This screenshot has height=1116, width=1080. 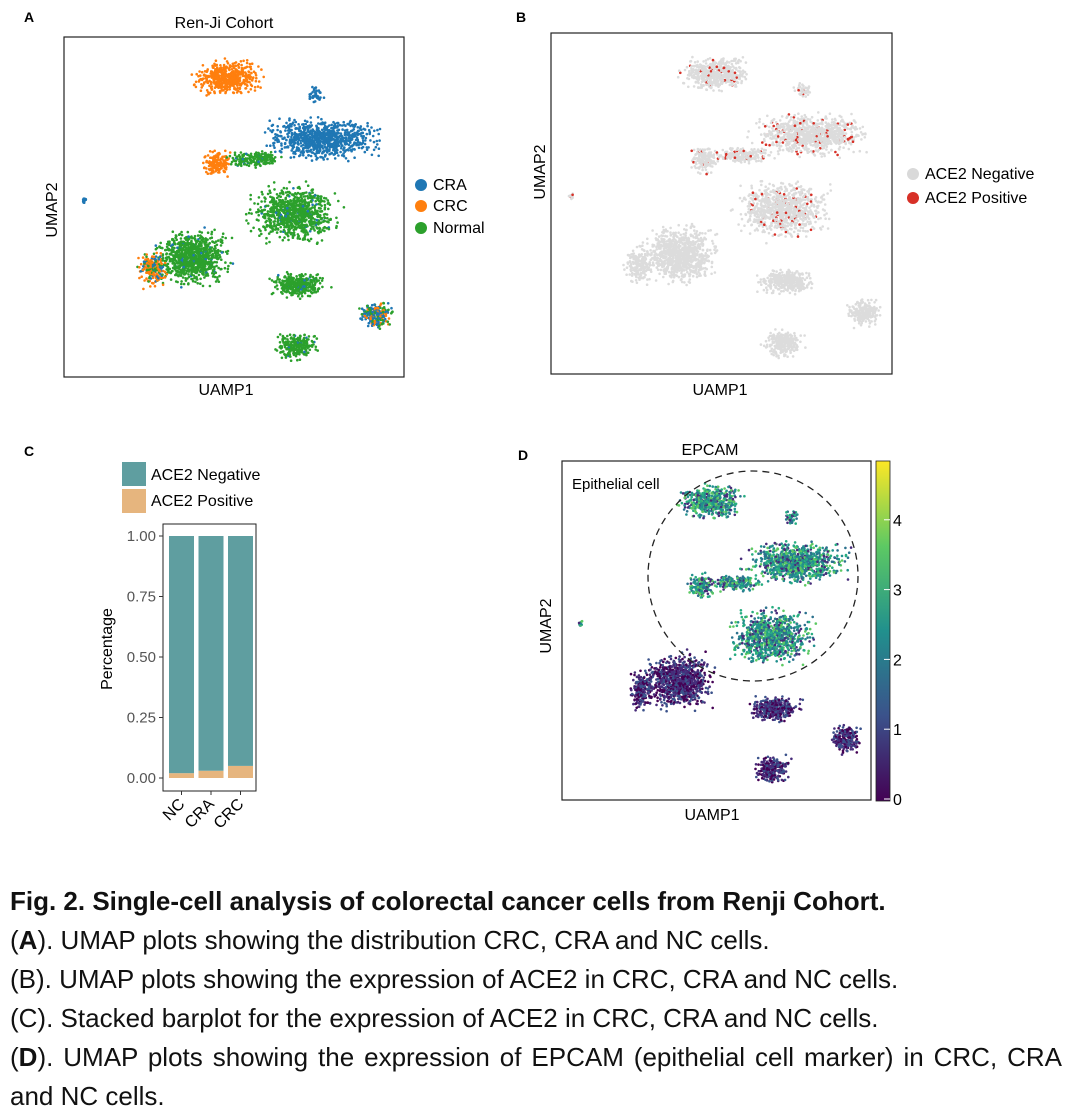 What do you see at coordinates (710, 450) in the screenshot?
I see `panel-d-title: EPCAM` at bounding box center [710, 450].